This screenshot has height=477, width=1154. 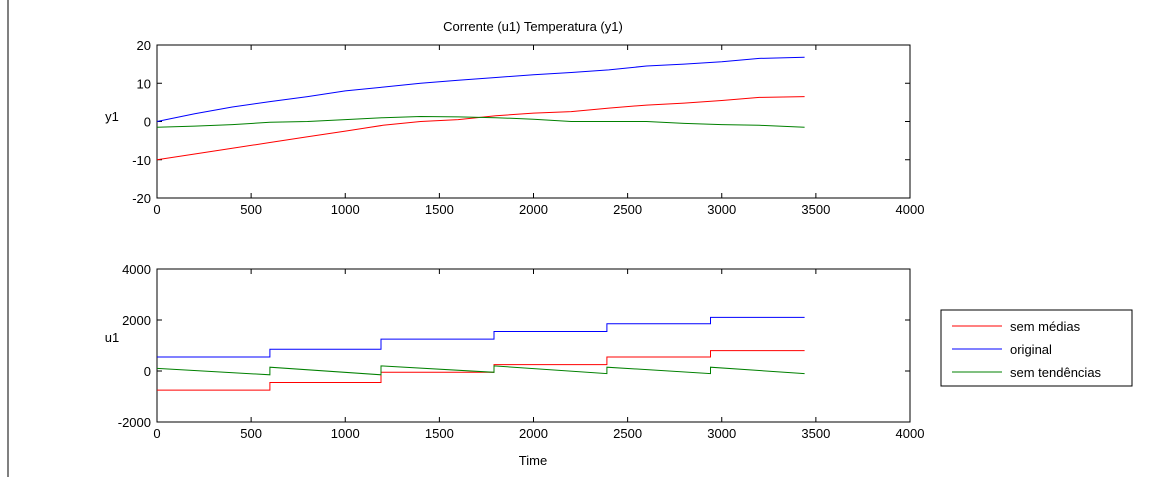 I want to click on bottom-x-tick-label: 4000, so click(x=910, y=433).